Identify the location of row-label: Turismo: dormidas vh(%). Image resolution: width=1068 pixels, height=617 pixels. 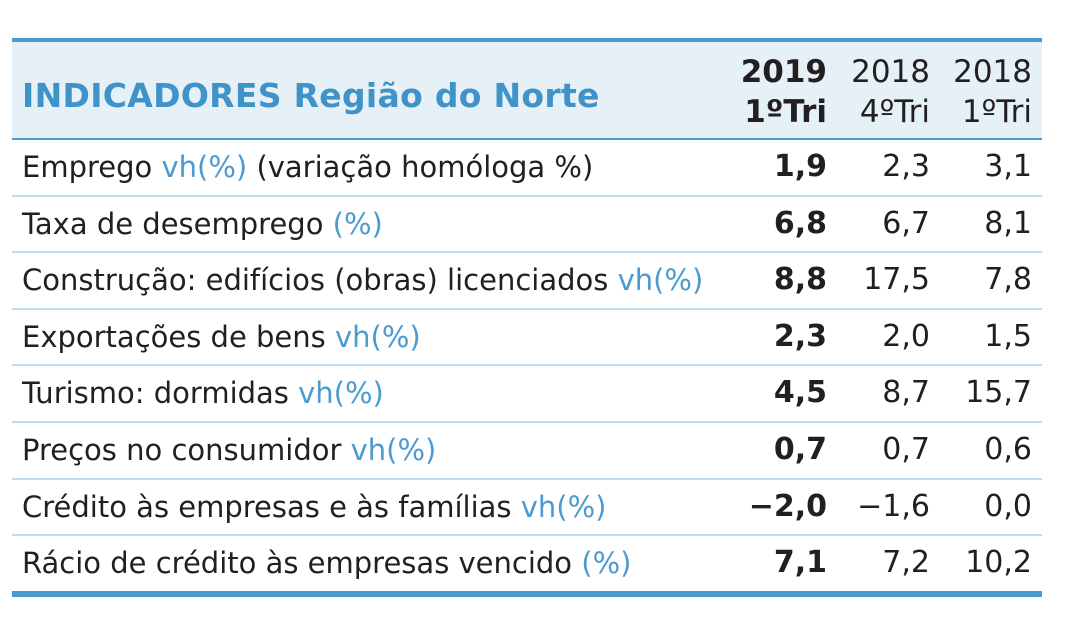
(203, 393).